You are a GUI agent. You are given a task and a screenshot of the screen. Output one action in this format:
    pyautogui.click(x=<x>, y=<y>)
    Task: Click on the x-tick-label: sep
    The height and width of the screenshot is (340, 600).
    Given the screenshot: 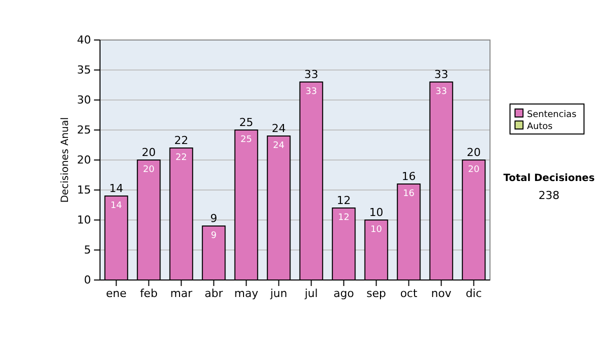 What is the action you would take?
    pyautogui.click(x=376, y=293)
    